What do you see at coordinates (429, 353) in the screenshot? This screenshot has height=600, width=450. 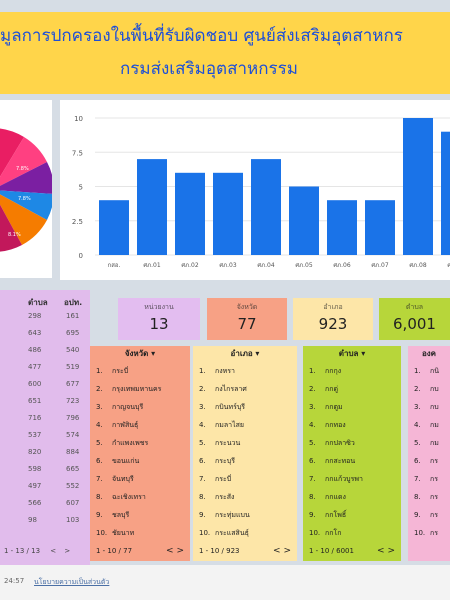 I see `list-header: องค` at bounding box center [429, 353].